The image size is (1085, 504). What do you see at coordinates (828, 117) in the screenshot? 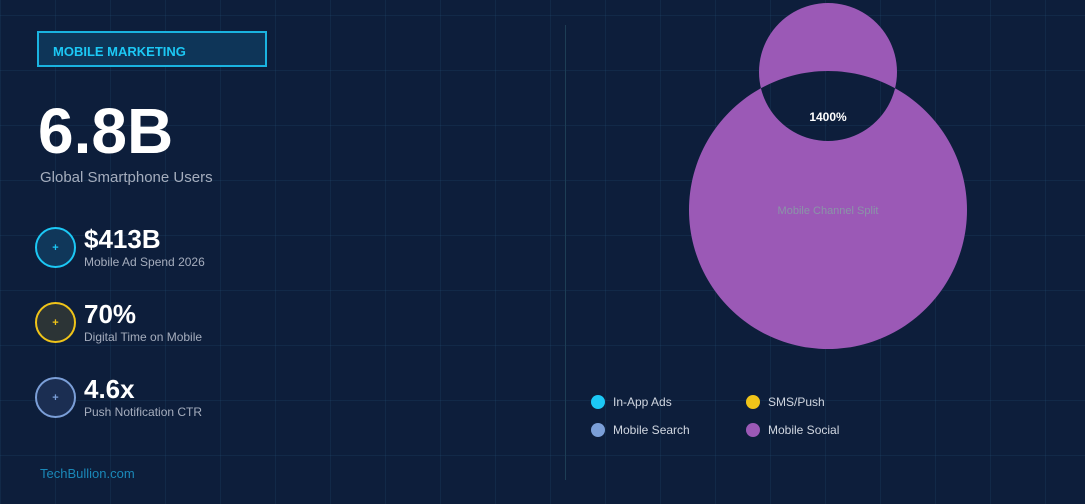
I see `data-label: 1400%` at bounding box center [828, 117].